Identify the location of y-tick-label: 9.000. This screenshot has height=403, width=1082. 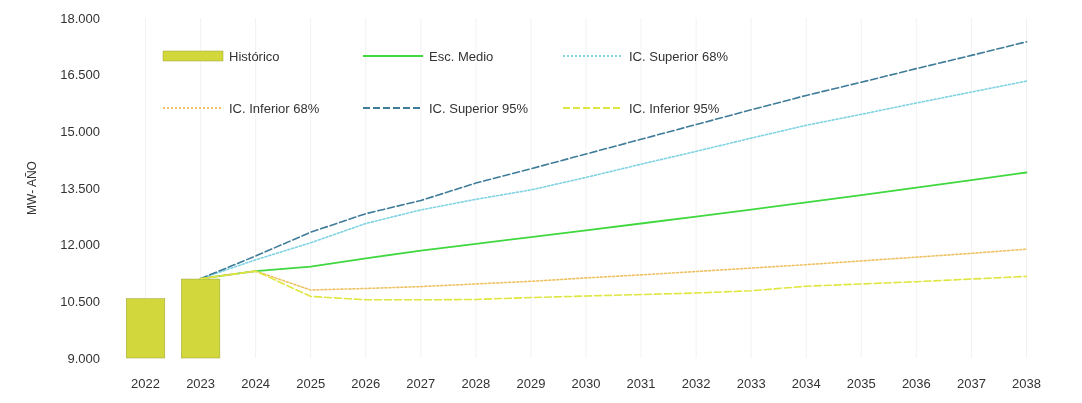
(83, 358).